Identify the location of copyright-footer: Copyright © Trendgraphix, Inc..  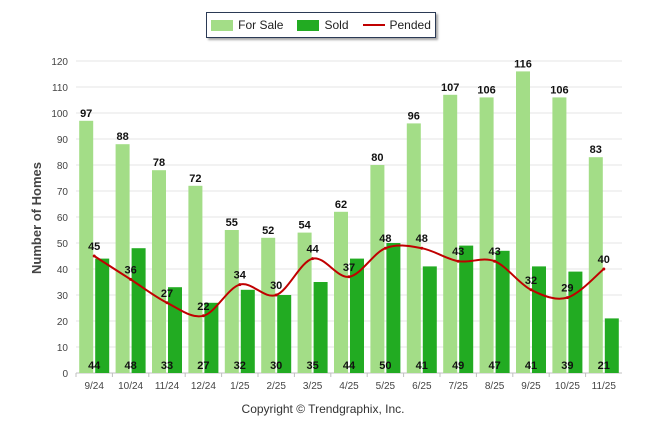
(323, 409).